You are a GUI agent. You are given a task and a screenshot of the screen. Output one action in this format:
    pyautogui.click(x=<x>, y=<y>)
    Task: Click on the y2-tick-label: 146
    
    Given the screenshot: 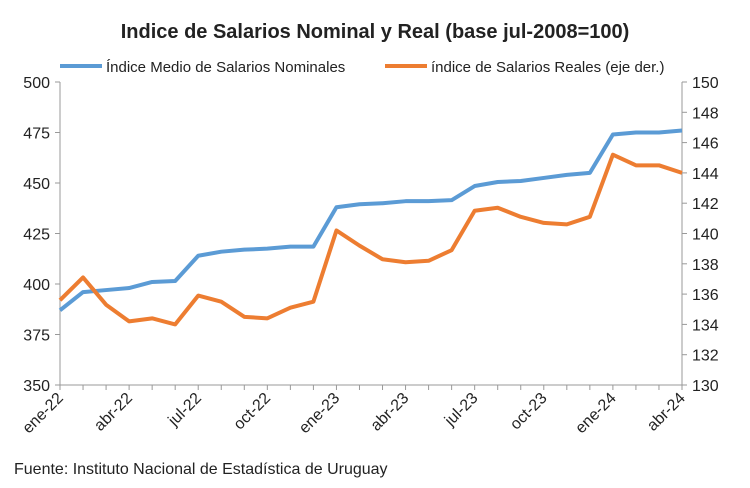 What is the action you would take?
    pyautogui.click(x=705, y=144)
    